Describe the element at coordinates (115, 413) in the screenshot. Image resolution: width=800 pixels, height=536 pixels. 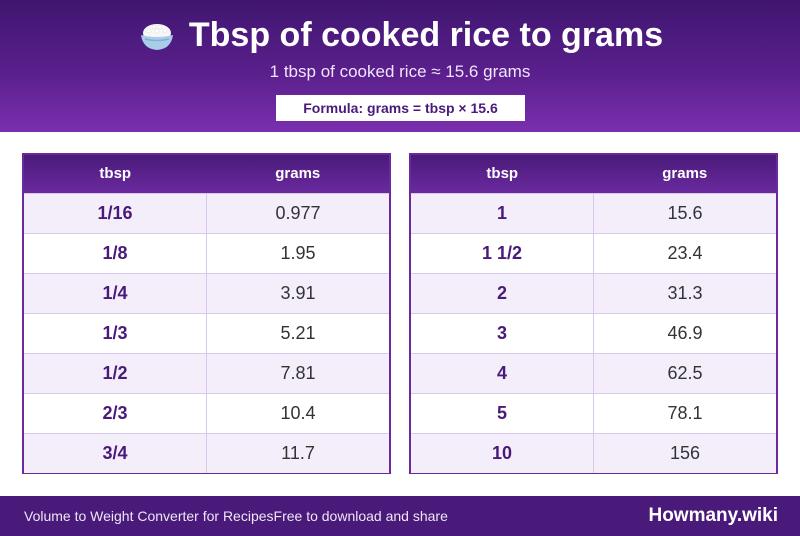
I see `tbsp-cell: 2/3` at that location.